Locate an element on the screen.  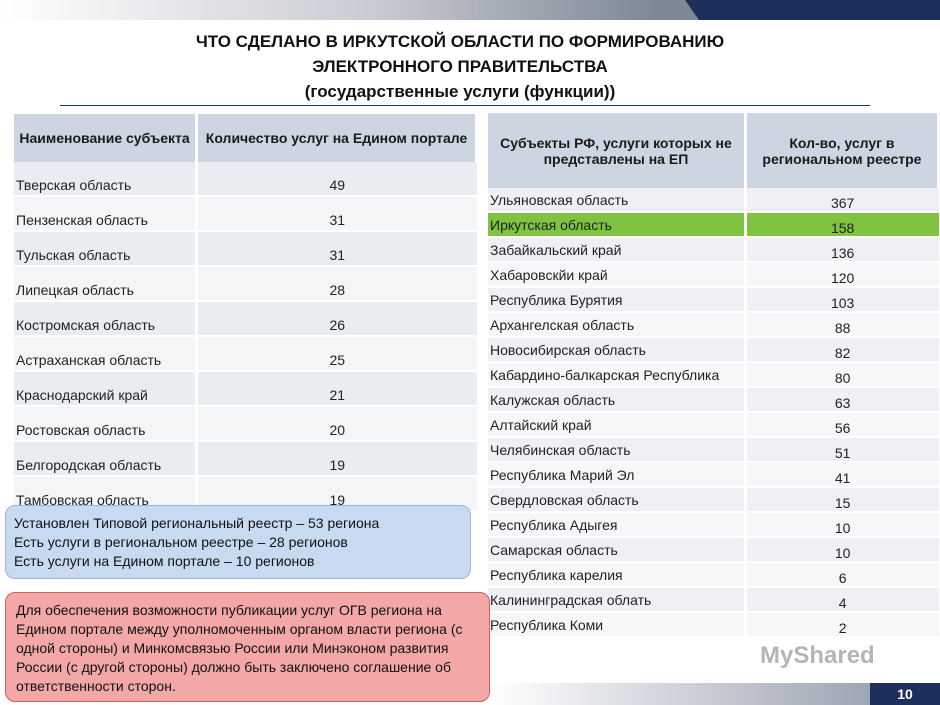
cell-value: 80 is located at coordinates (841, 375).